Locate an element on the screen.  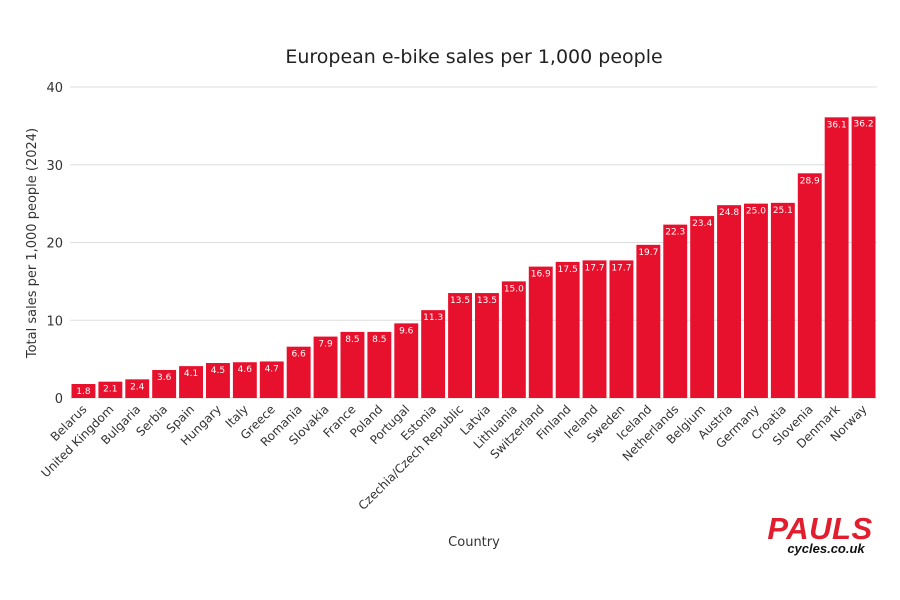
brand-logo: PAULS cycles.co.uk is located at coordinates (819, 533).